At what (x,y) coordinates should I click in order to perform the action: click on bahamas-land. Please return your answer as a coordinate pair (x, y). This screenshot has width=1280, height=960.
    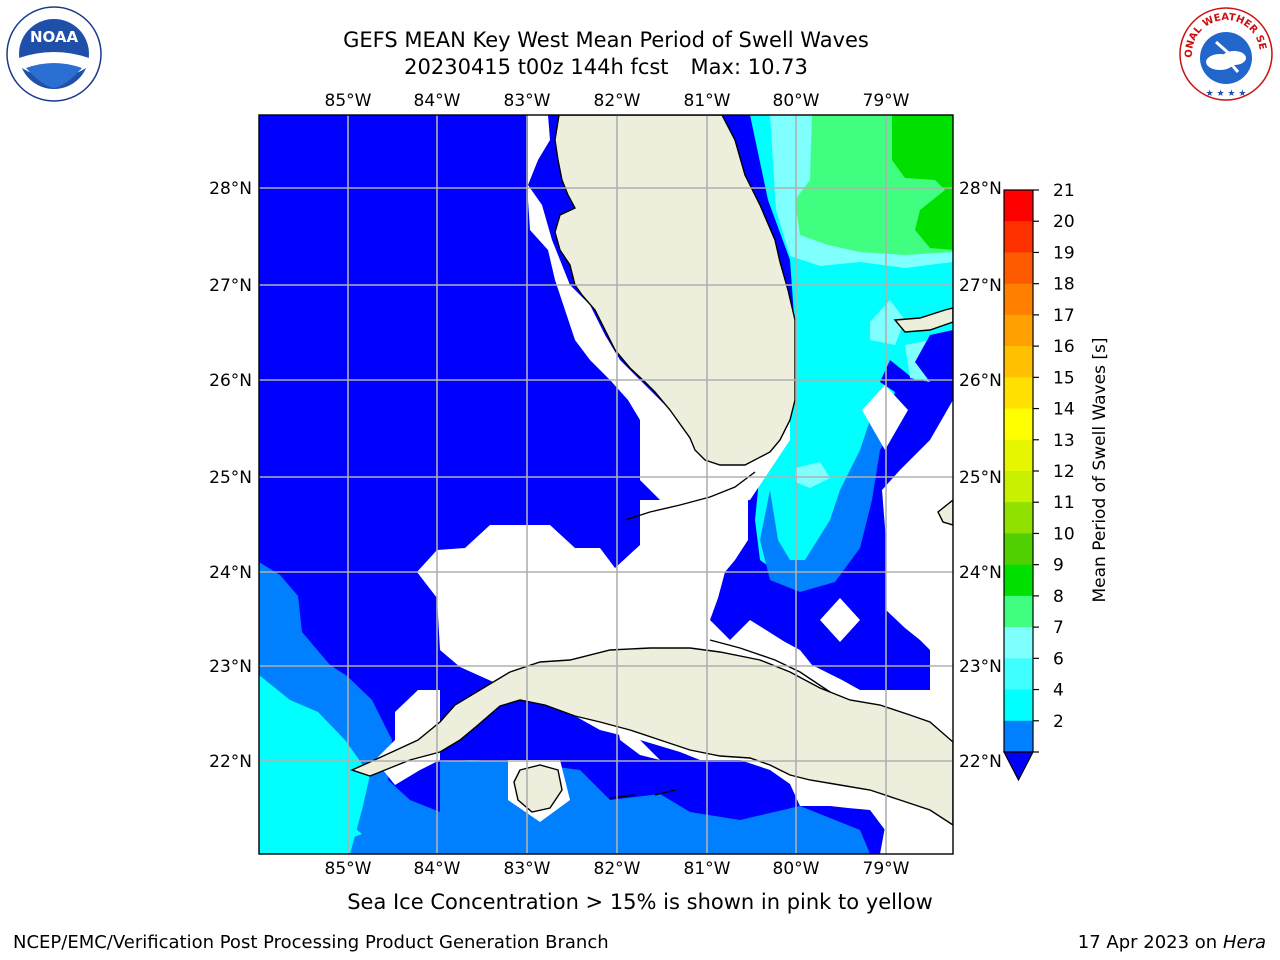
    Looking at the image, I should click on (923, 320).